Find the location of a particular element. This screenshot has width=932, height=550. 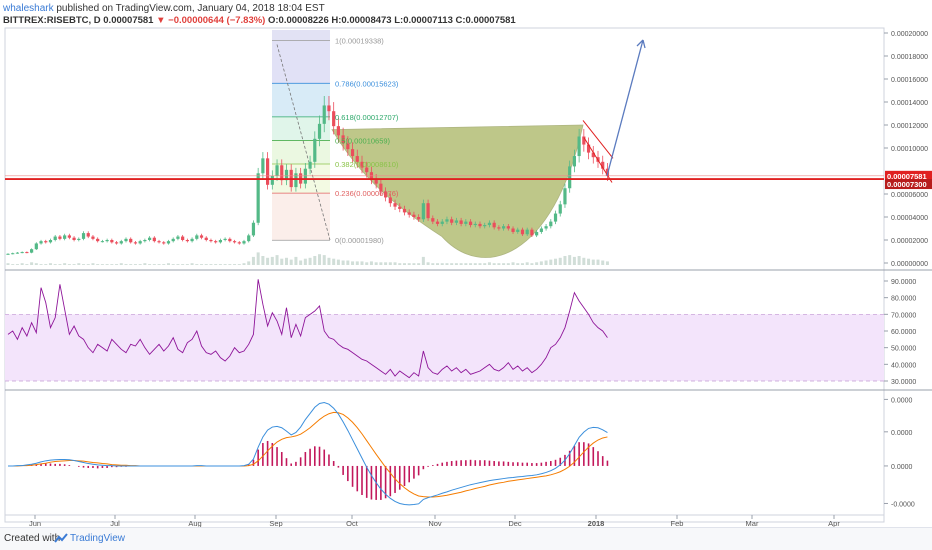

price-change: −0.00000644 (−7.83%) is located at coordinates (216, 20).